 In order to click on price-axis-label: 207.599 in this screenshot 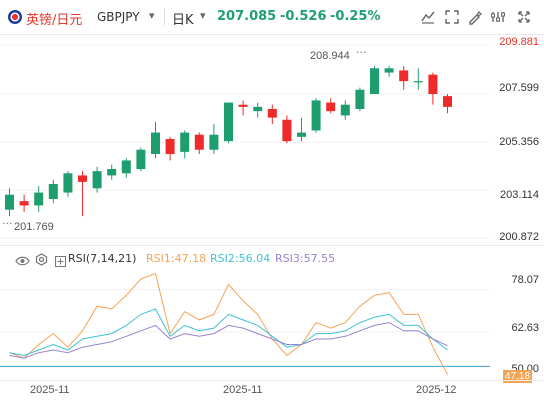, I will do `click(519, 88)`.